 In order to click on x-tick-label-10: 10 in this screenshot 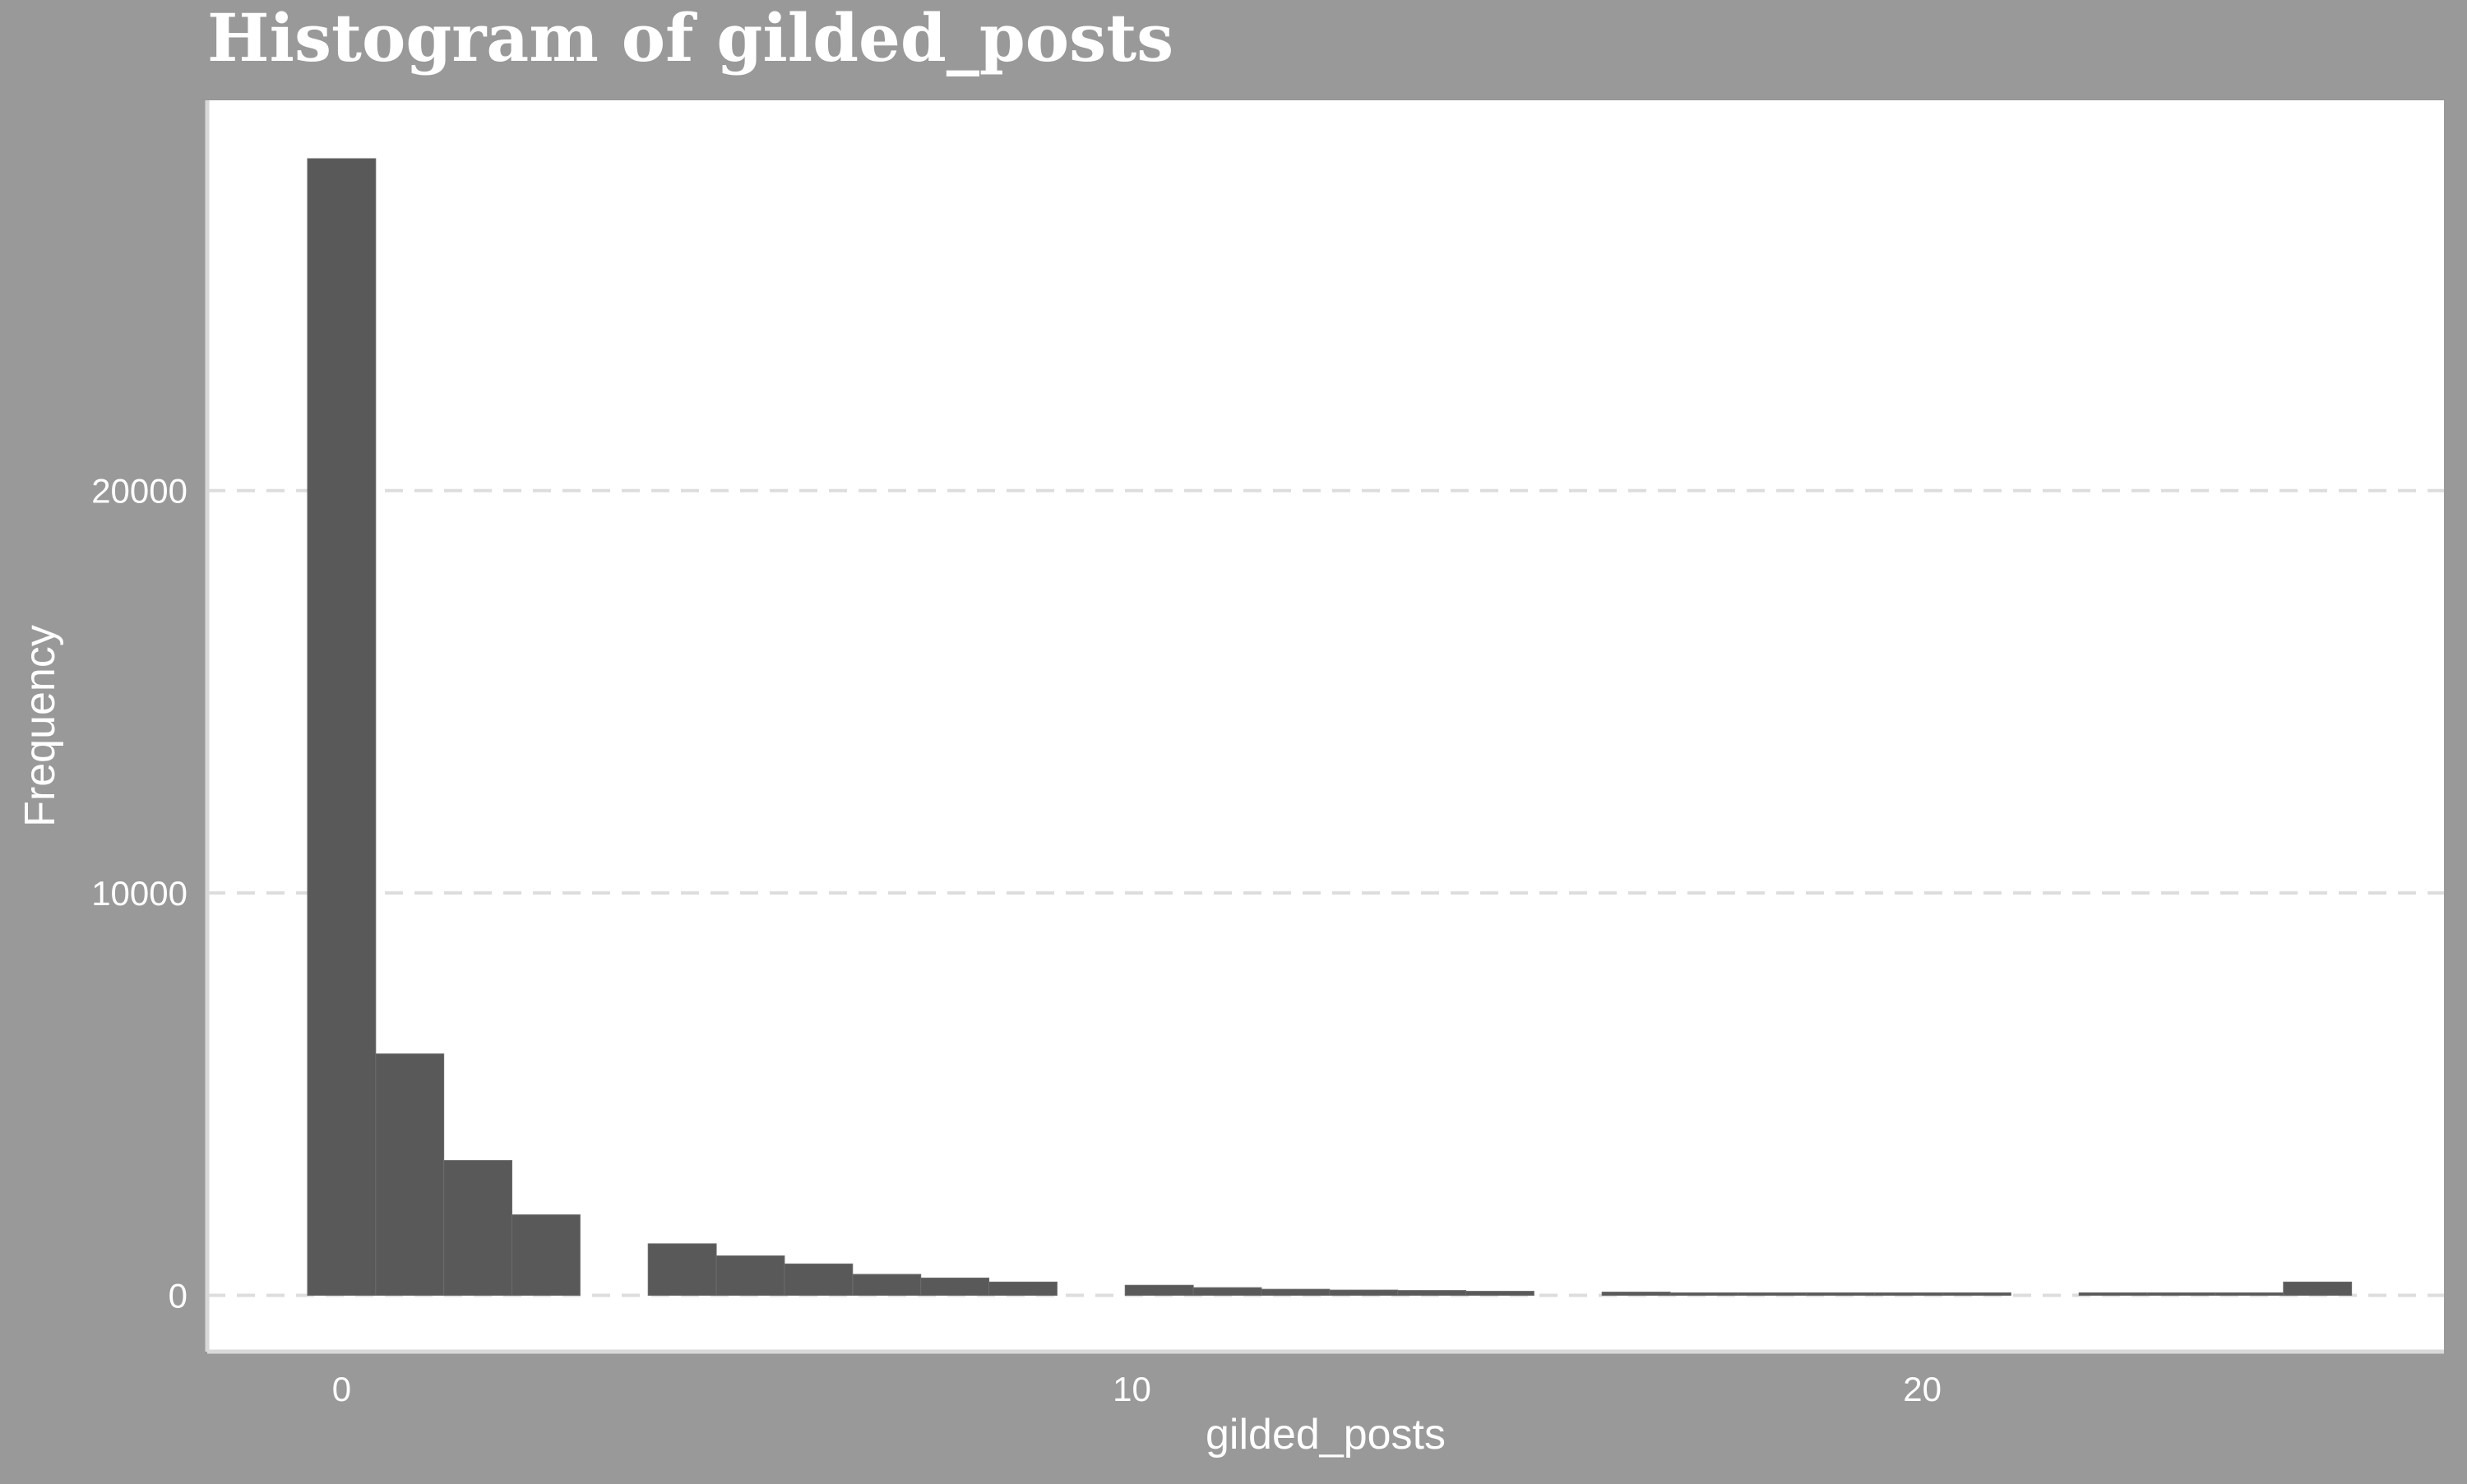, I will do `click(1132, 1389)`.